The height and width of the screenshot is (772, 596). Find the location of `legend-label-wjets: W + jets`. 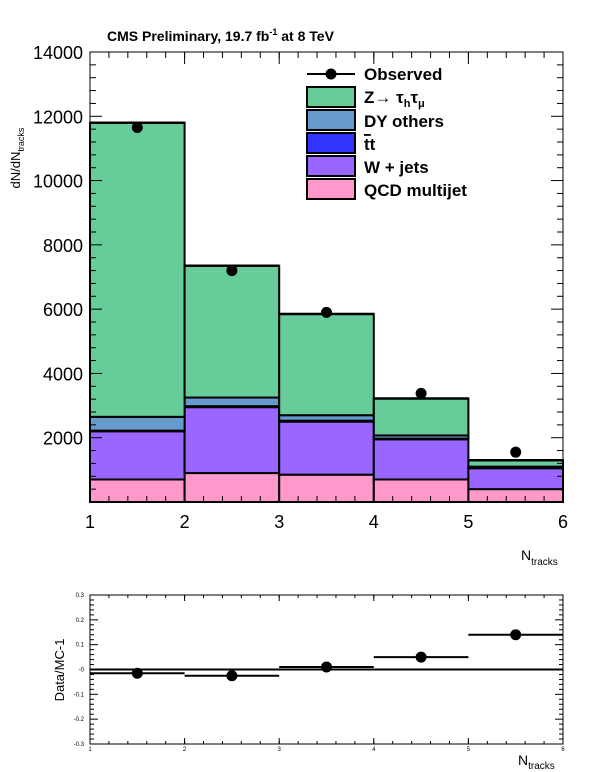

legend-label-wjets: W + jets is located at coordinates (396, 167).